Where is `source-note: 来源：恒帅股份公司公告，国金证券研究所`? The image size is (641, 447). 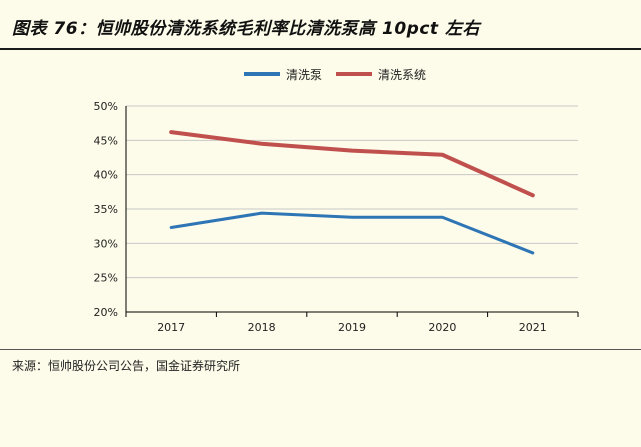 source-note: 来源：恒帅股份公司公告，国金证券研究所 is located at coordinates (126, 366).